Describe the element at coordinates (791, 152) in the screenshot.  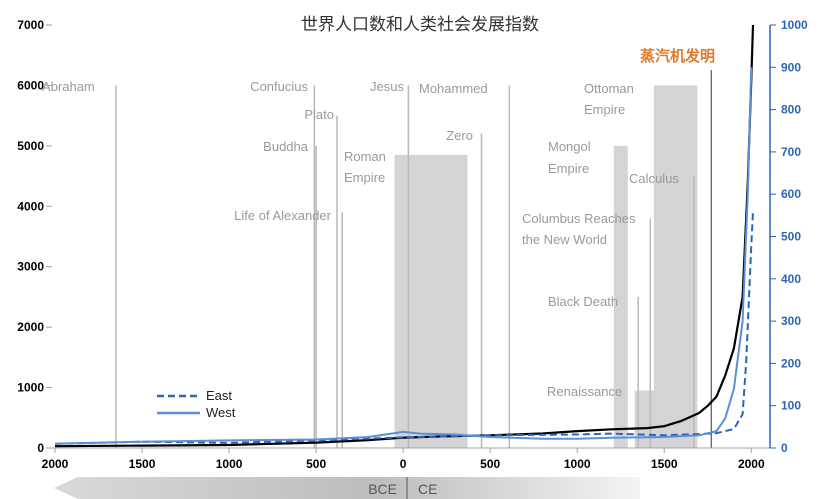
I see `right-tick-label: 700` at that location.